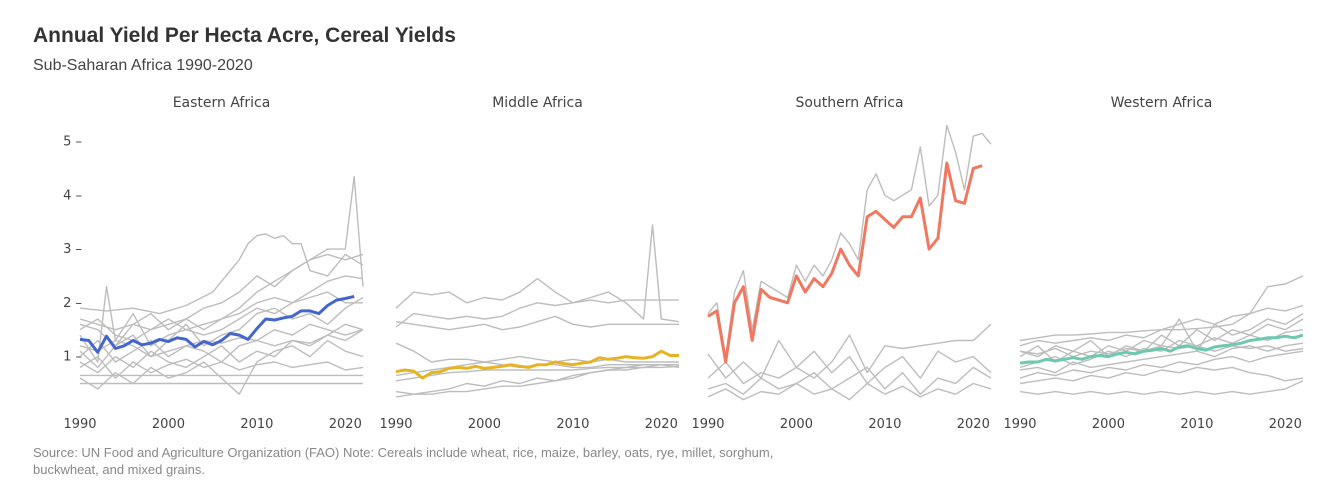  What do you see at coordinates (72, 142) in the screenshot?
I see `y-tick-label: 5 –` at bounding box center [72, 142].